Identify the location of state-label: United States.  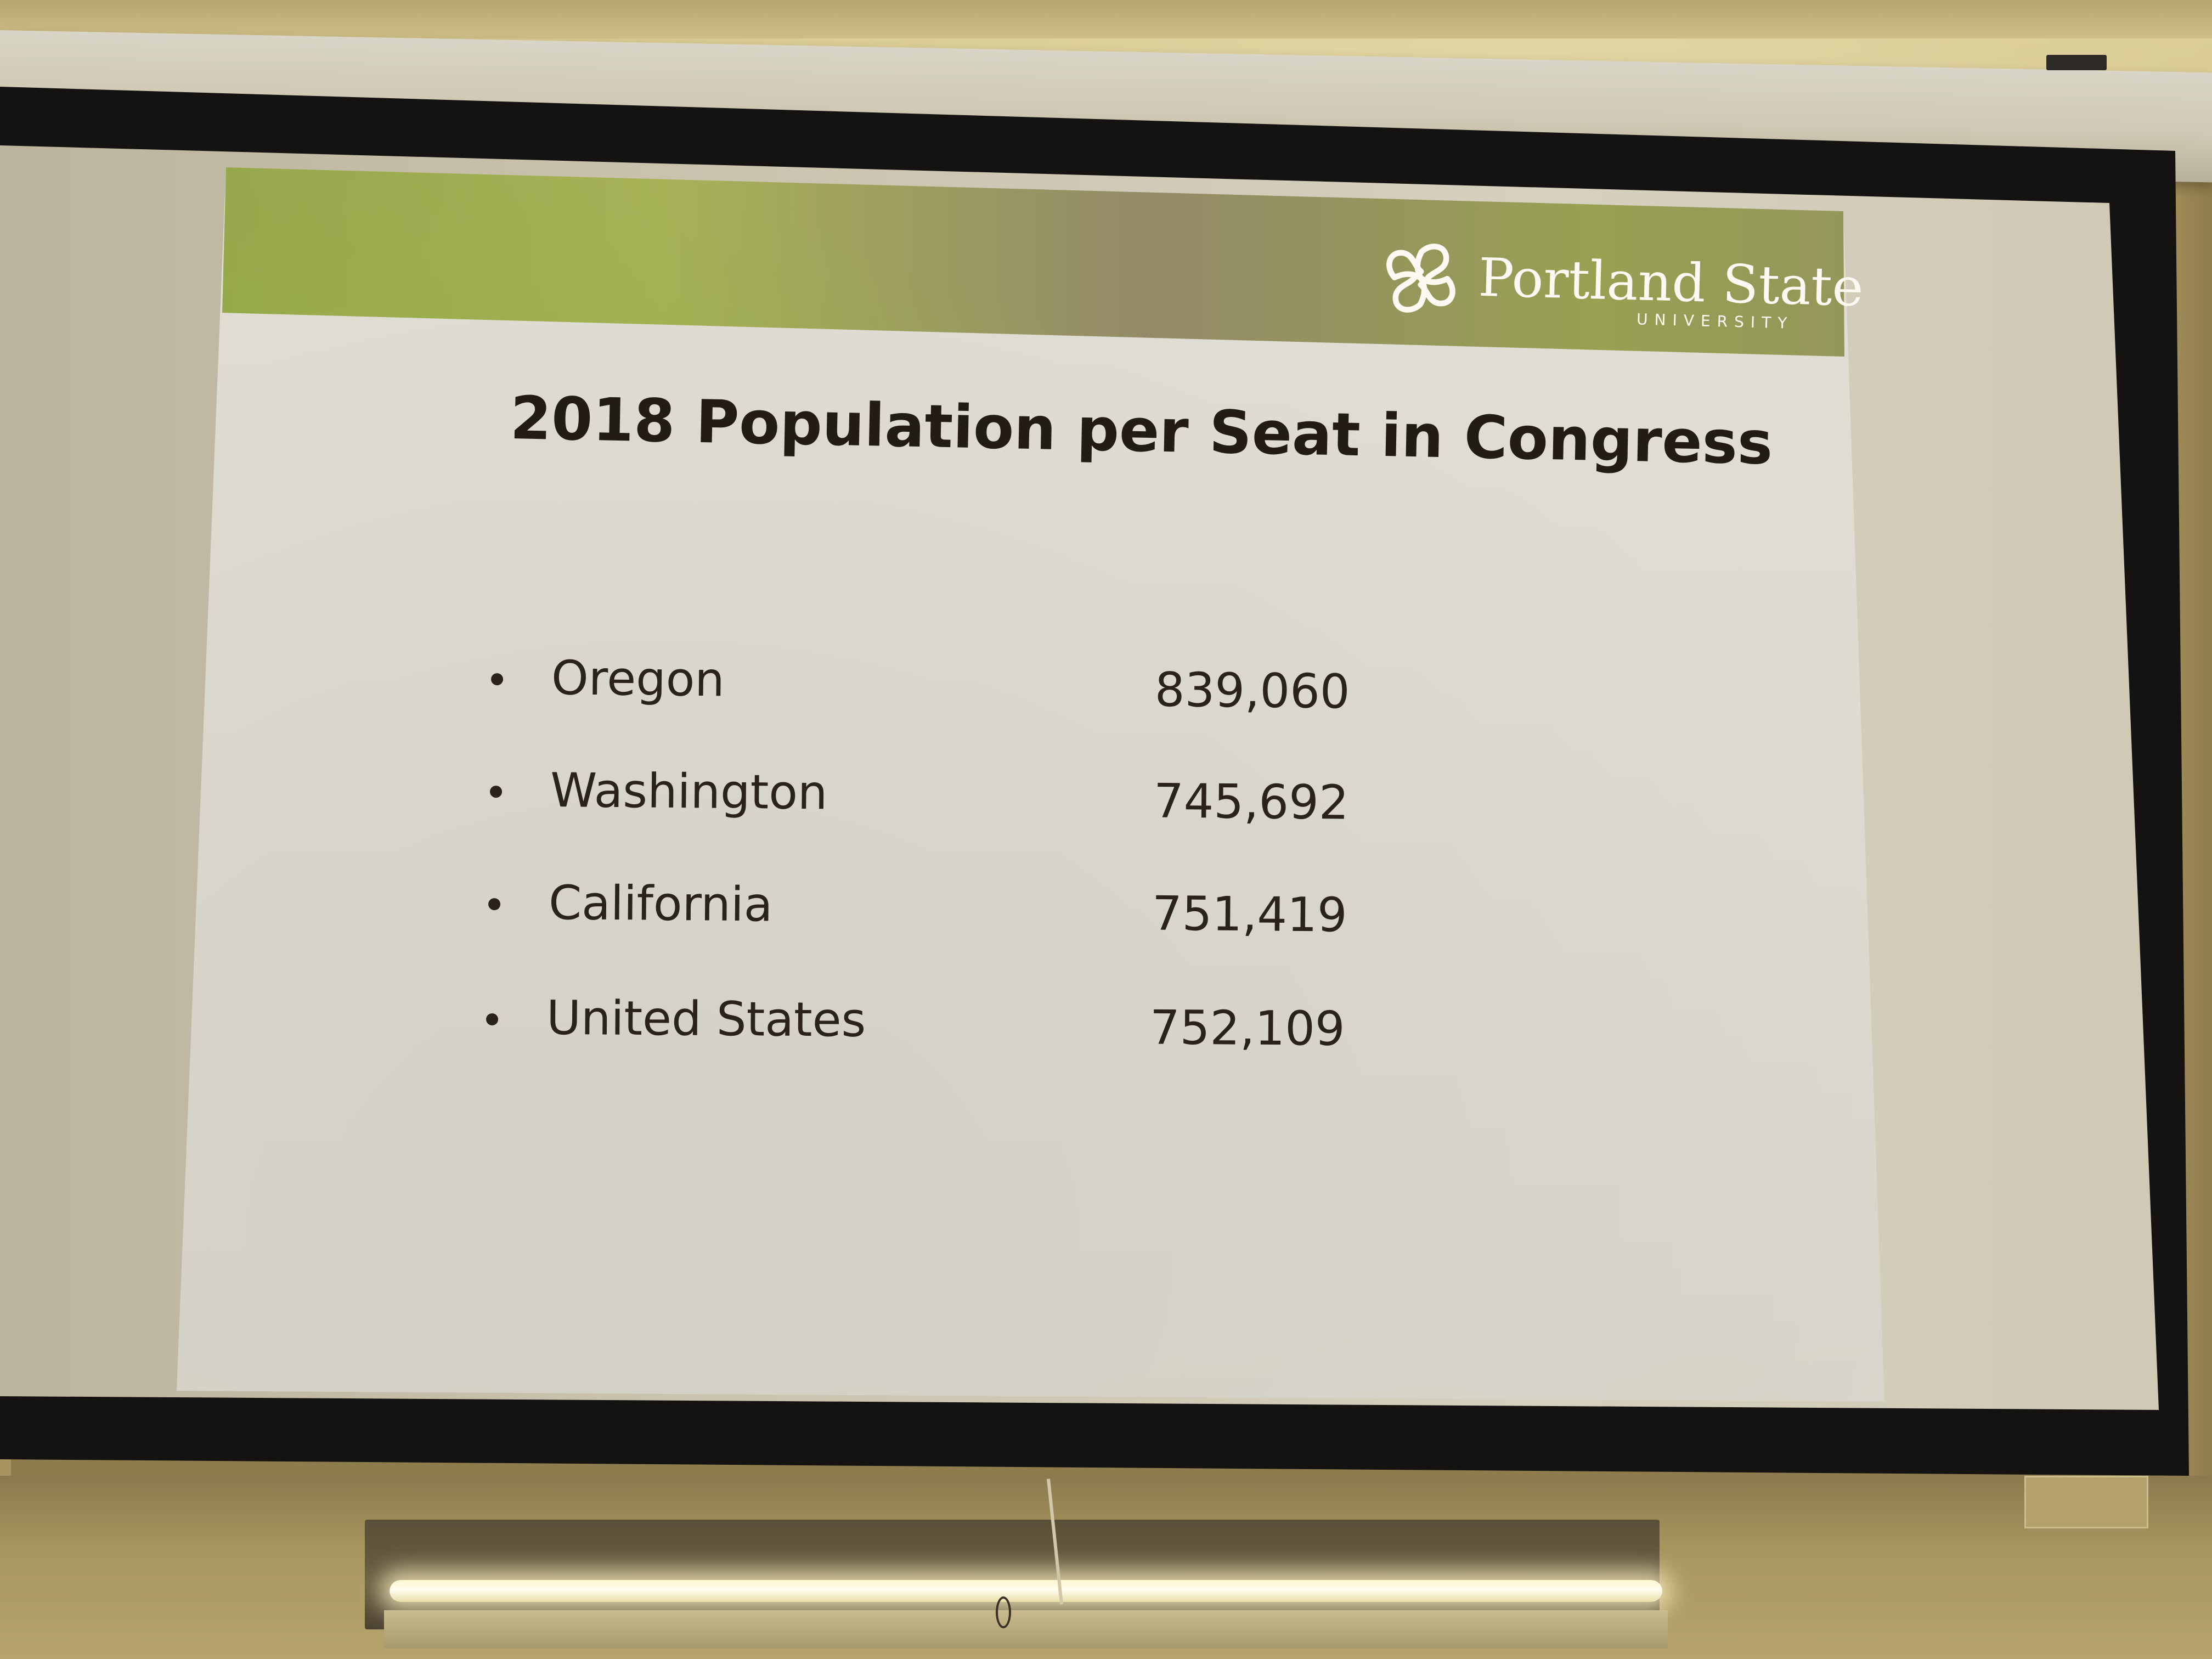
(706, 1019).